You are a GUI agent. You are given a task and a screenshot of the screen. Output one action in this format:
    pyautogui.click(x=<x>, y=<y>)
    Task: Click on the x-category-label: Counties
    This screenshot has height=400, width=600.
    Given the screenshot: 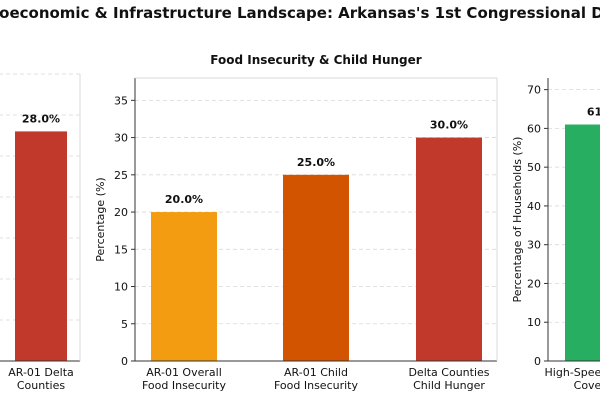 What is the action you would take?
    pyautogui.click(x=41, y=385)
    